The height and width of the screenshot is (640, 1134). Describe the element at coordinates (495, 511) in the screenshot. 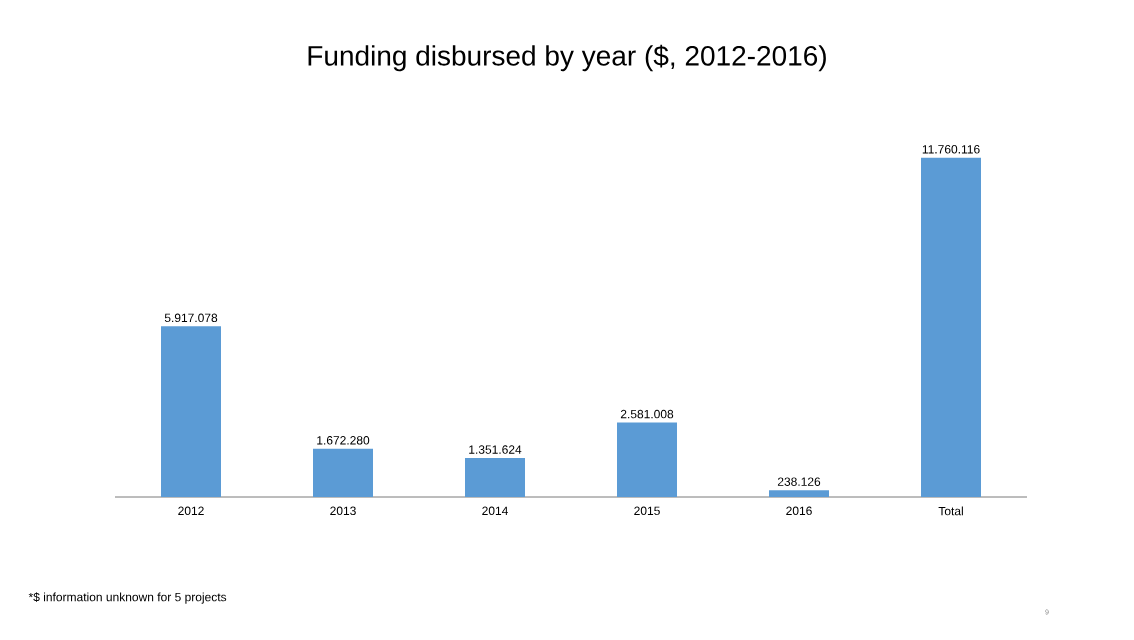

I see `x-tick-label: 2014` at that location.